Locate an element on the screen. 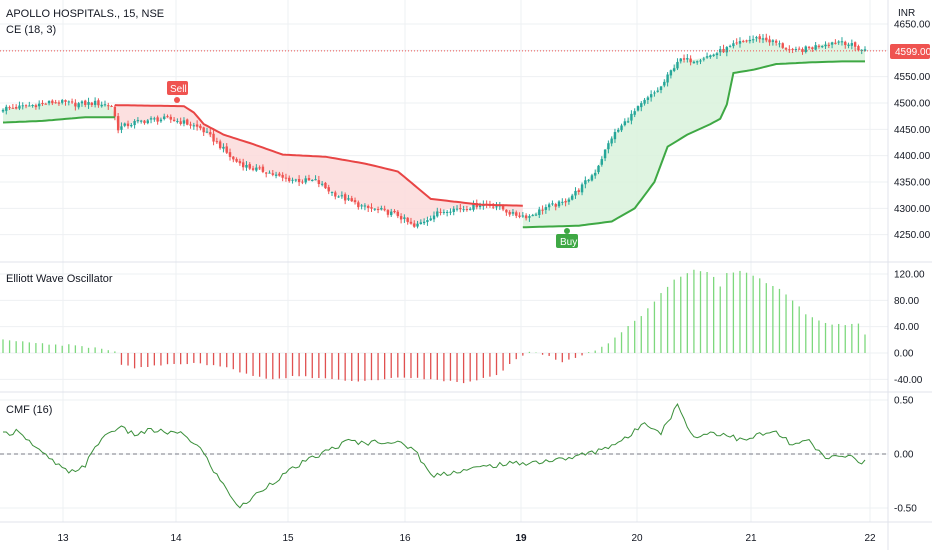 Image resolution: width=932 pixels, height=550 pixels. ewo-tick-label: -40.00 is located at coordinates (908, 380).